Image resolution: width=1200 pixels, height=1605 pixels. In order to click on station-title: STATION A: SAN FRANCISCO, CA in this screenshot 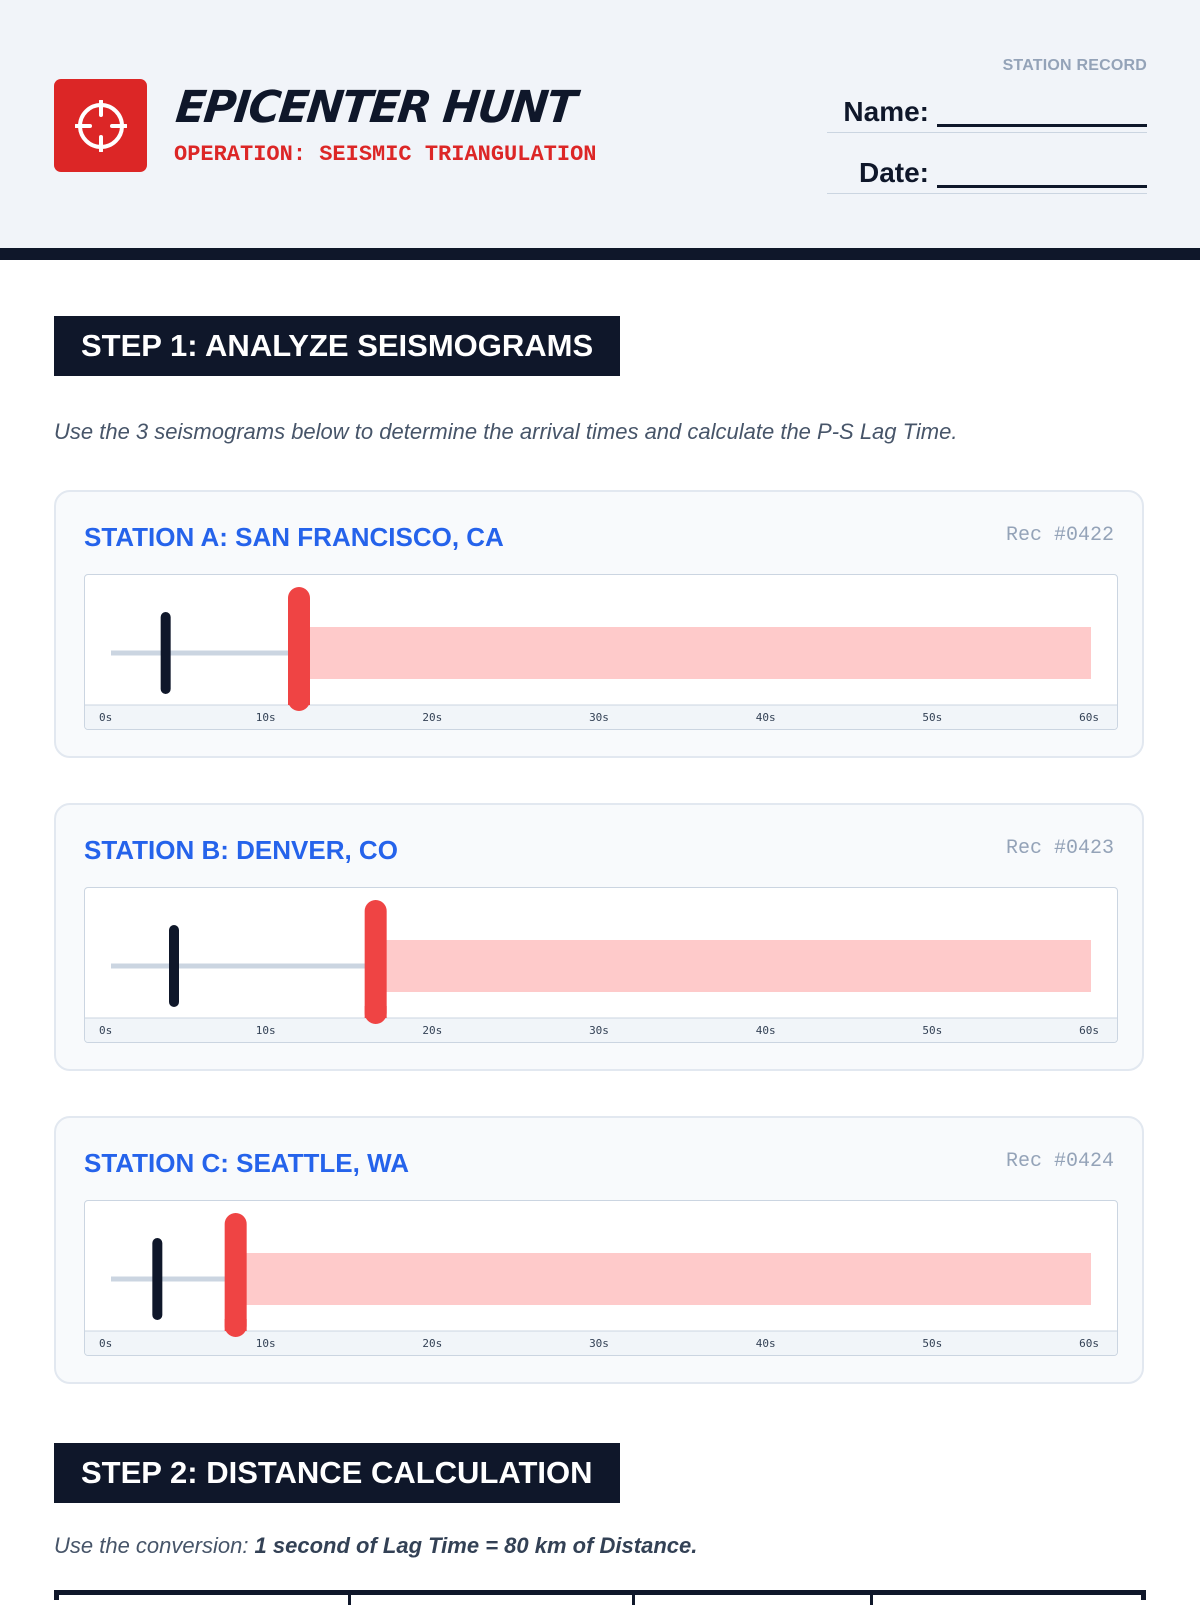, I will do `click(294, 537)`.